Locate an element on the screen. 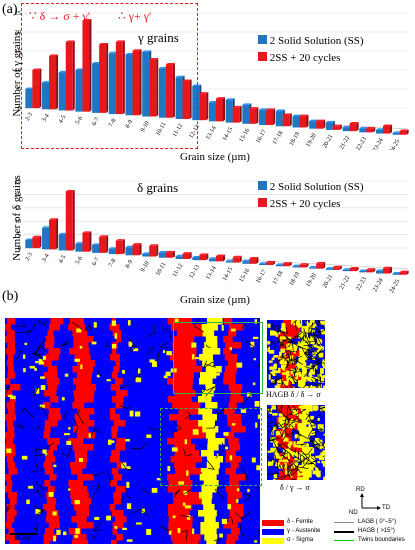 The width and height of the screenshot is (415, 550). inset-hagb-map is located at coordinates (296, 354).